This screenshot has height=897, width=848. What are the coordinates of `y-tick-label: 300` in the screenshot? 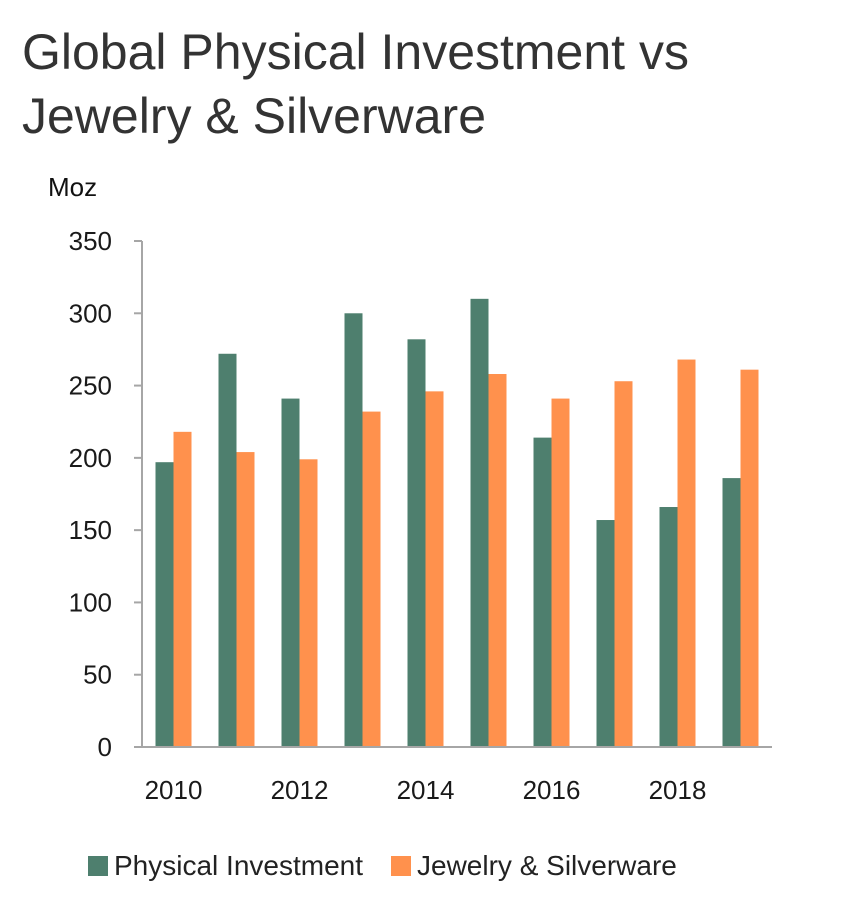 It's located at (90, 313).